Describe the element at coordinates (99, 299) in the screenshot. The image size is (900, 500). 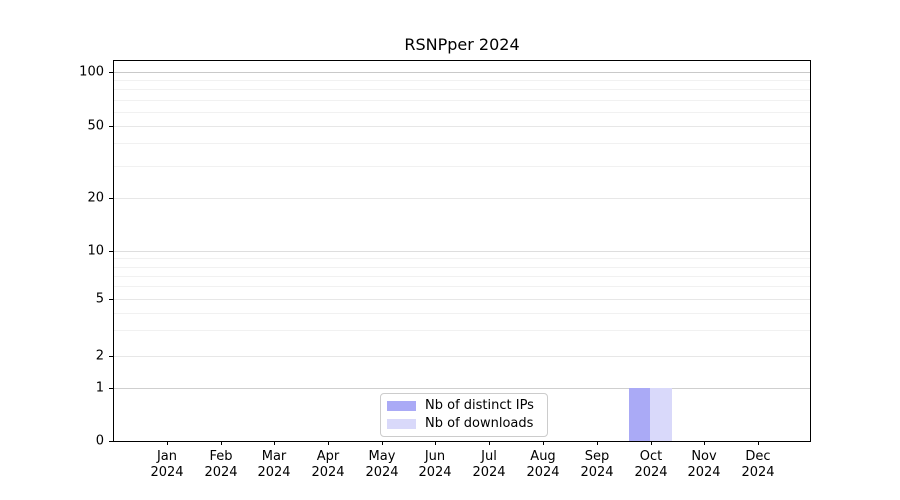
I see `y-tick-label-5: 5` at that location.